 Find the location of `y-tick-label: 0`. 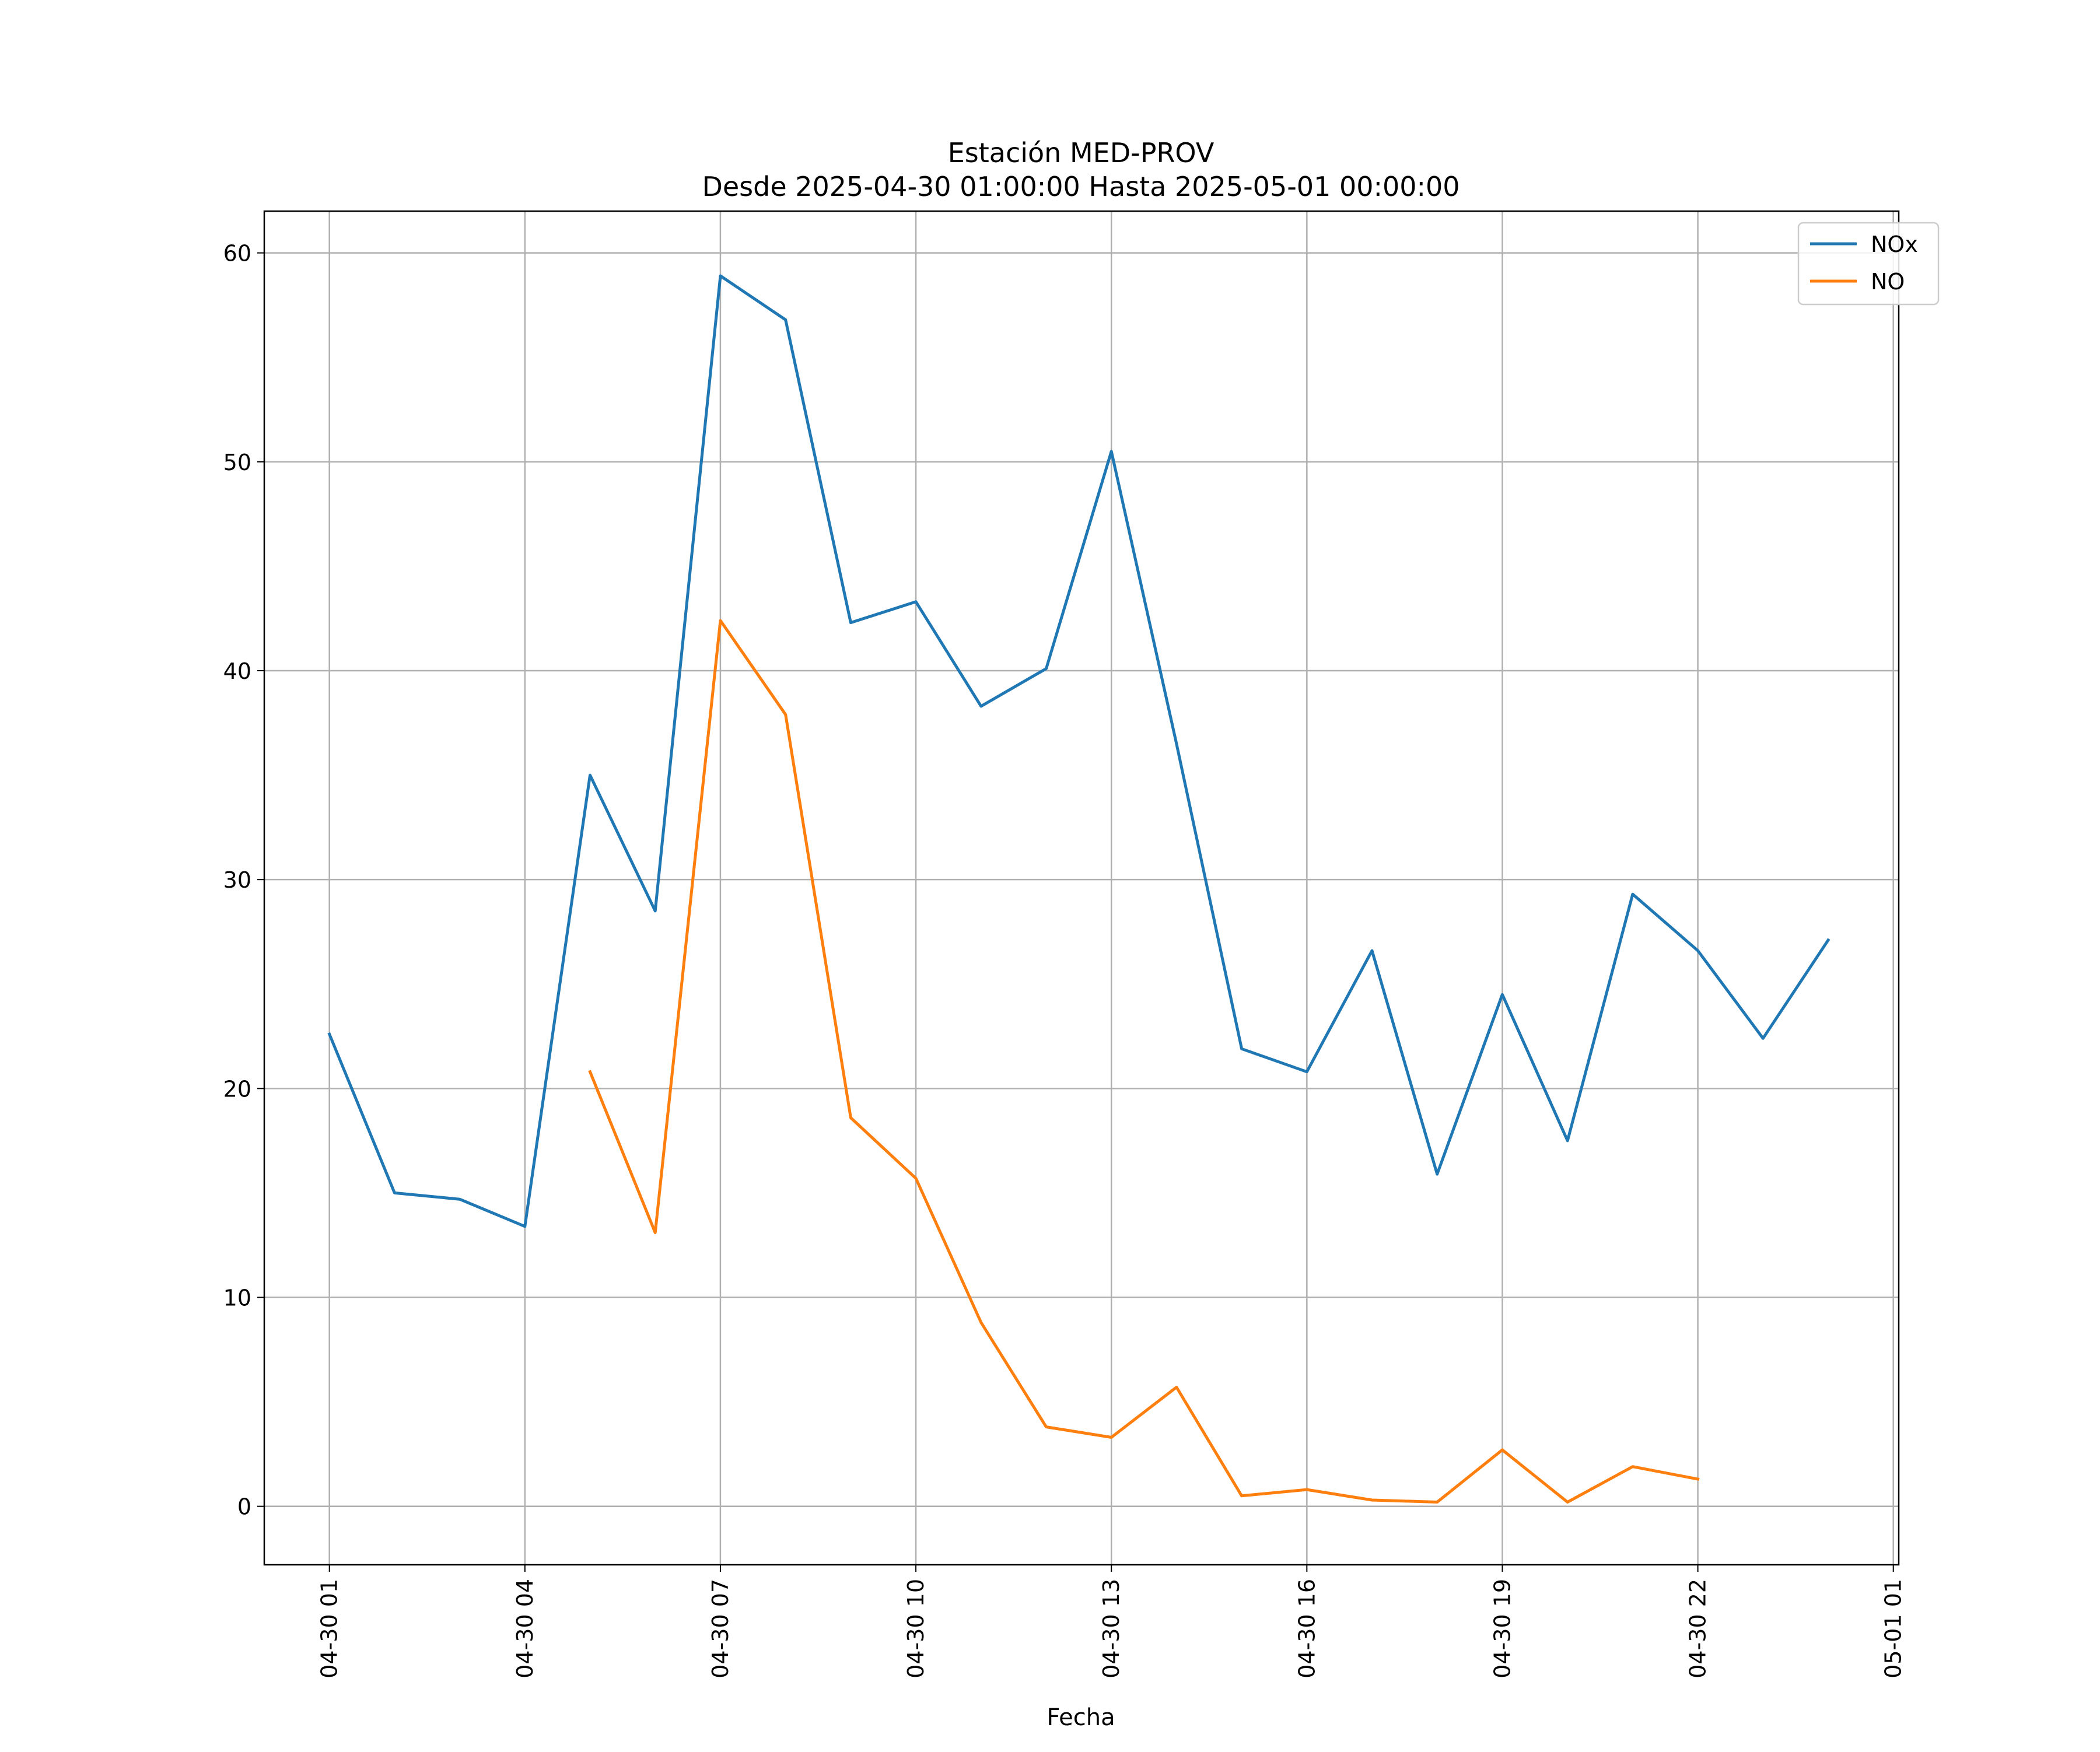

y-tick-label: 0 is located at coordinates (244, 1507).